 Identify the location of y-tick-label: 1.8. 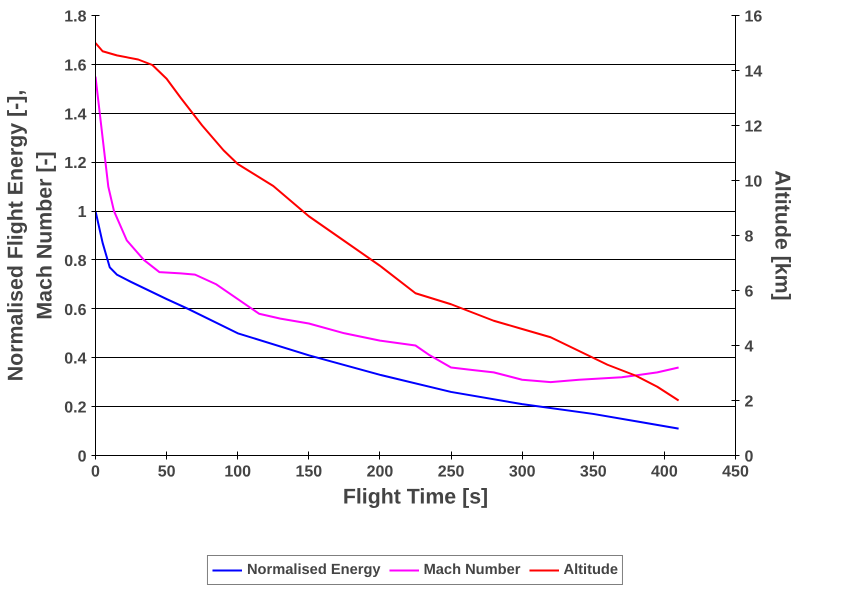
(75, 17).